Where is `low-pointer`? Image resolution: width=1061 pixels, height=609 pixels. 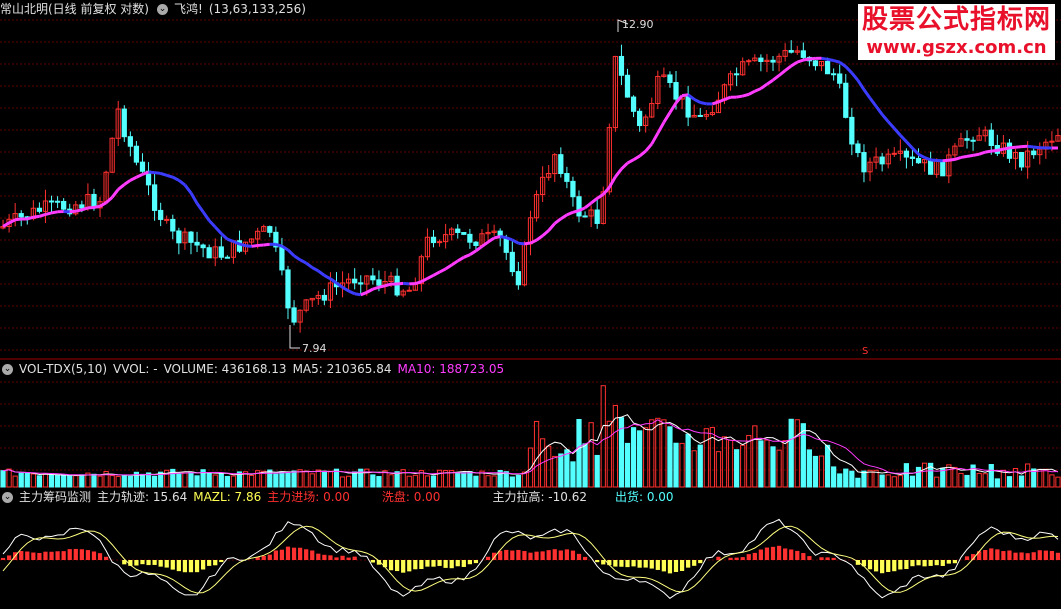 low-pointer is located at coordinates (294, 337).